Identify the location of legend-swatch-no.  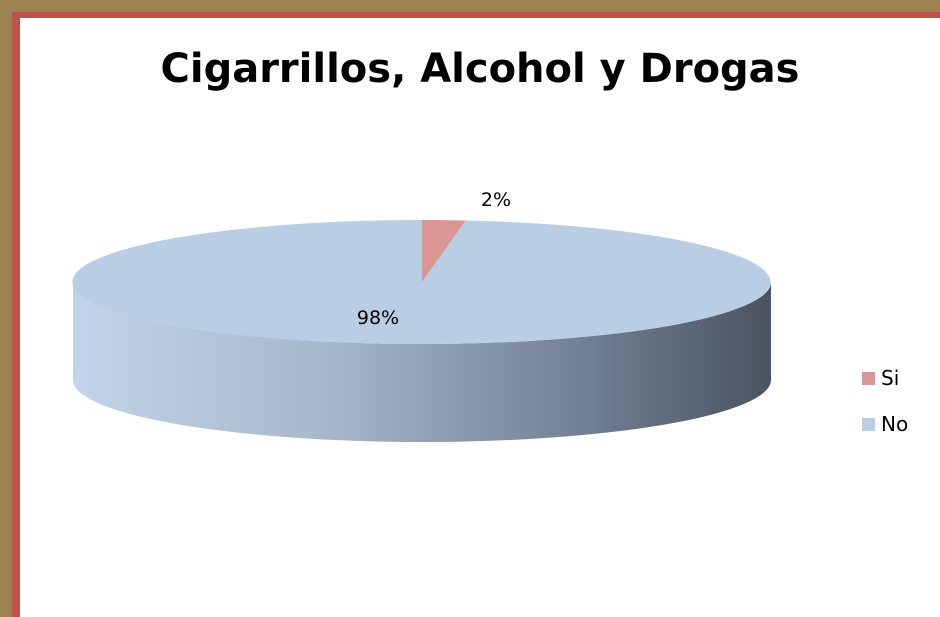
(868, 424).